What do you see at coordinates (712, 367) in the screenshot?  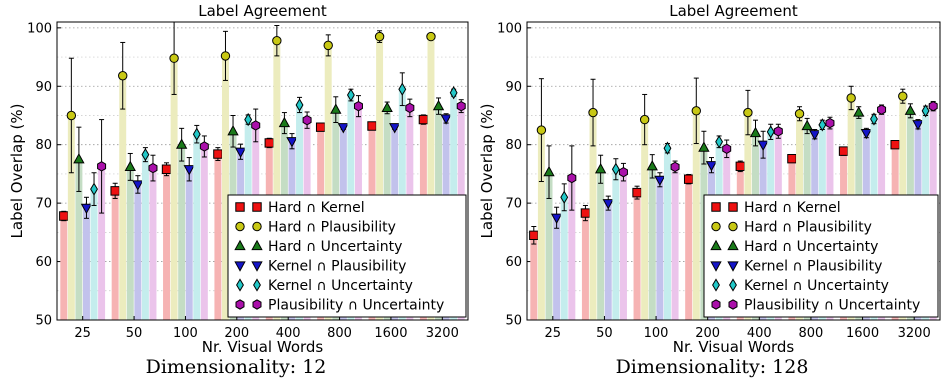 I see `caption-right: Dimensionality: 128` at bounding box center [712, 367].